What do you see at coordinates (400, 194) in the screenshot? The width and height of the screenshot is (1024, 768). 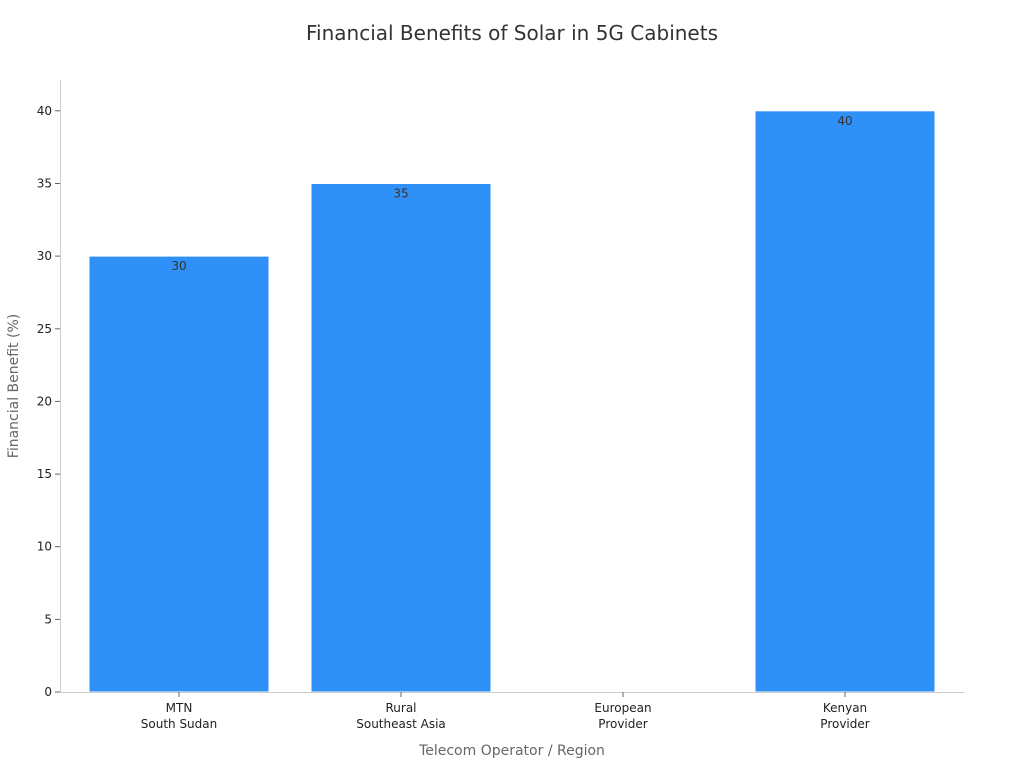 I see `data-label-1: 35` at bounding box center [400, 194].